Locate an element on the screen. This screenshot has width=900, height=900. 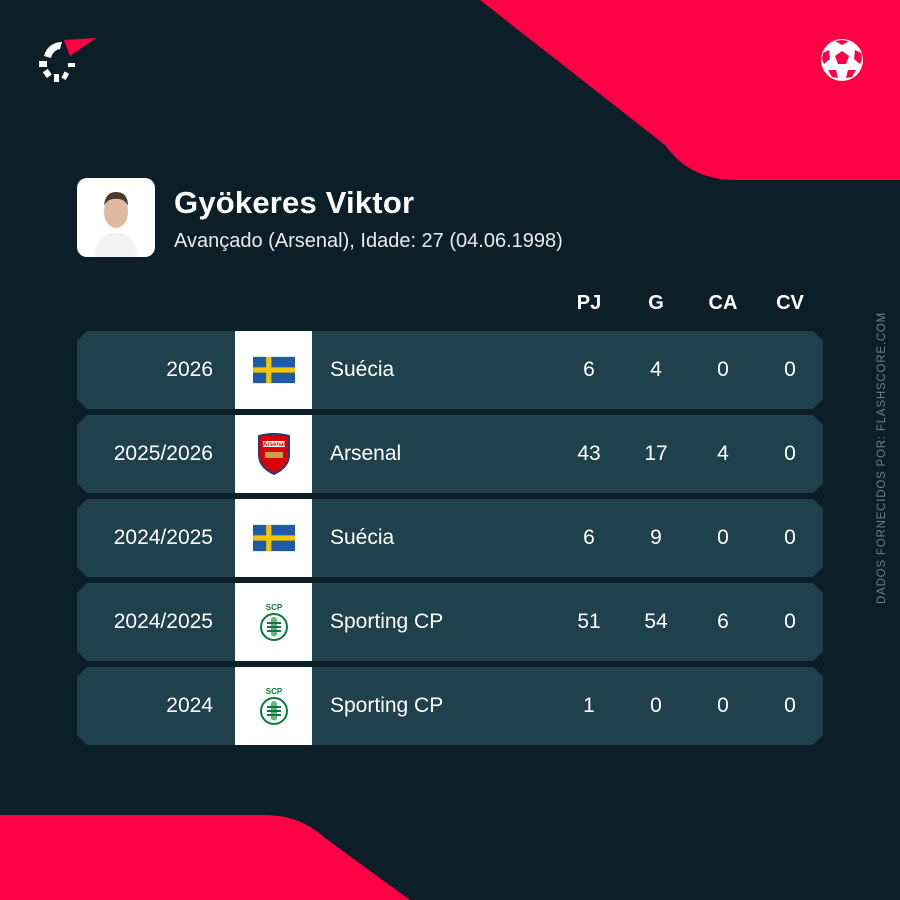
season: 2026 is located at coordinates (189, 369).